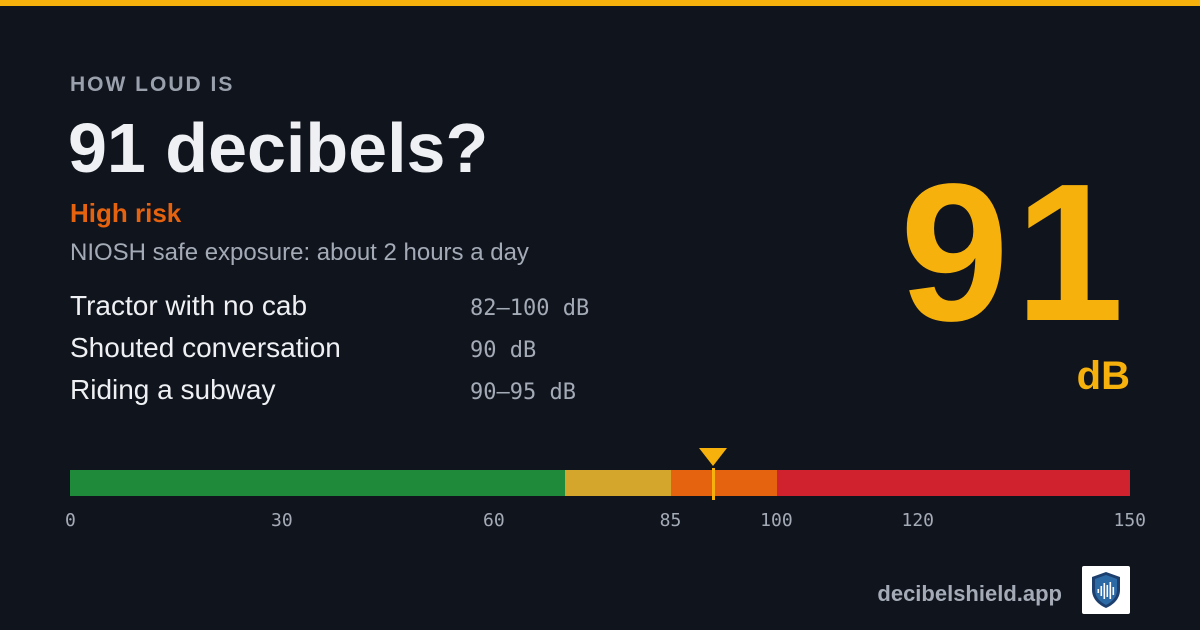 The height and width of the screenshot is (630, 1200). Describe the element at coordinates (670, 520) in the screenshot. I see `meter-tick-label: 85` at that location.